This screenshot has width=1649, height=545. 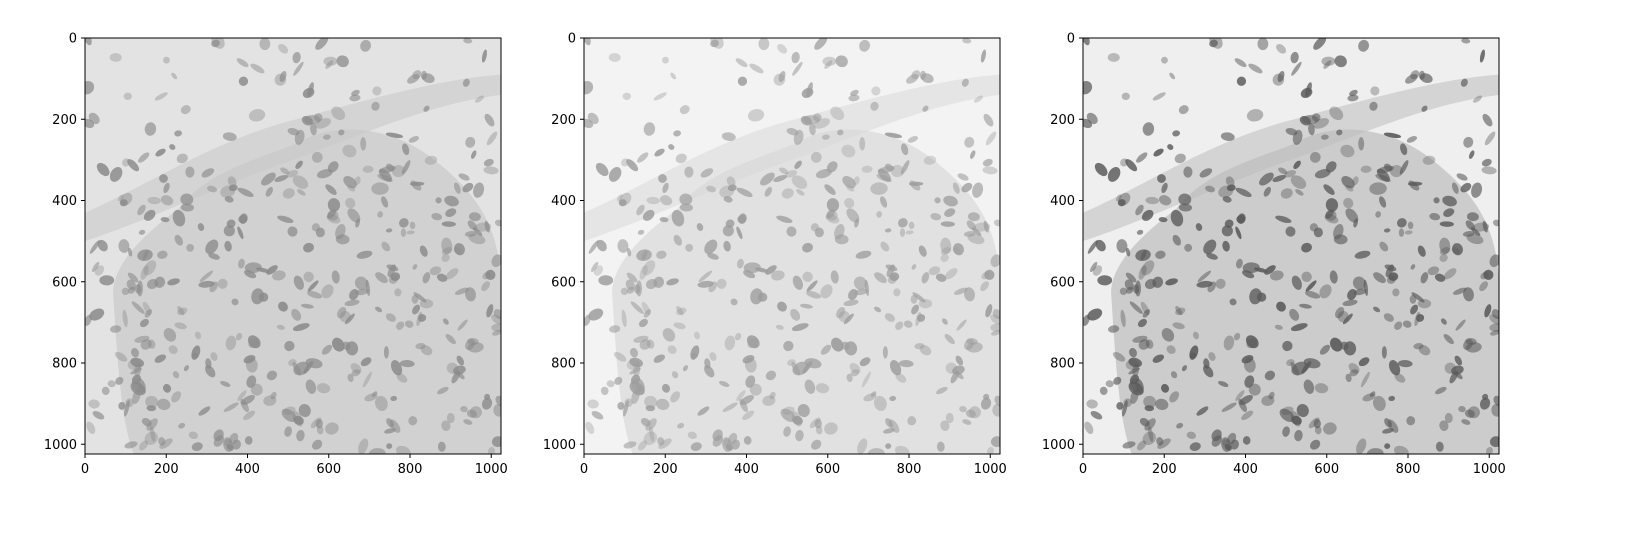 What do you see at coordinates (1292, 465) in the screenshot?
I see `x-axis-3: 0 200 400 600 800 1000` at bounding box center [1292, 465].